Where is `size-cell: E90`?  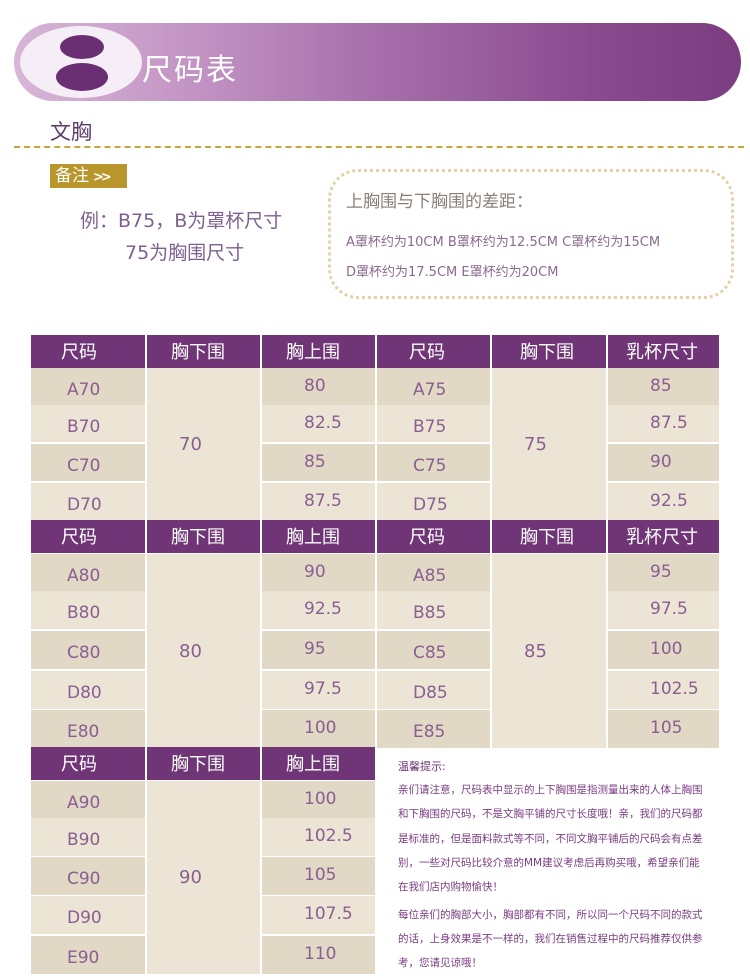 size-cell: E90 is located at coordinates (88, 955).